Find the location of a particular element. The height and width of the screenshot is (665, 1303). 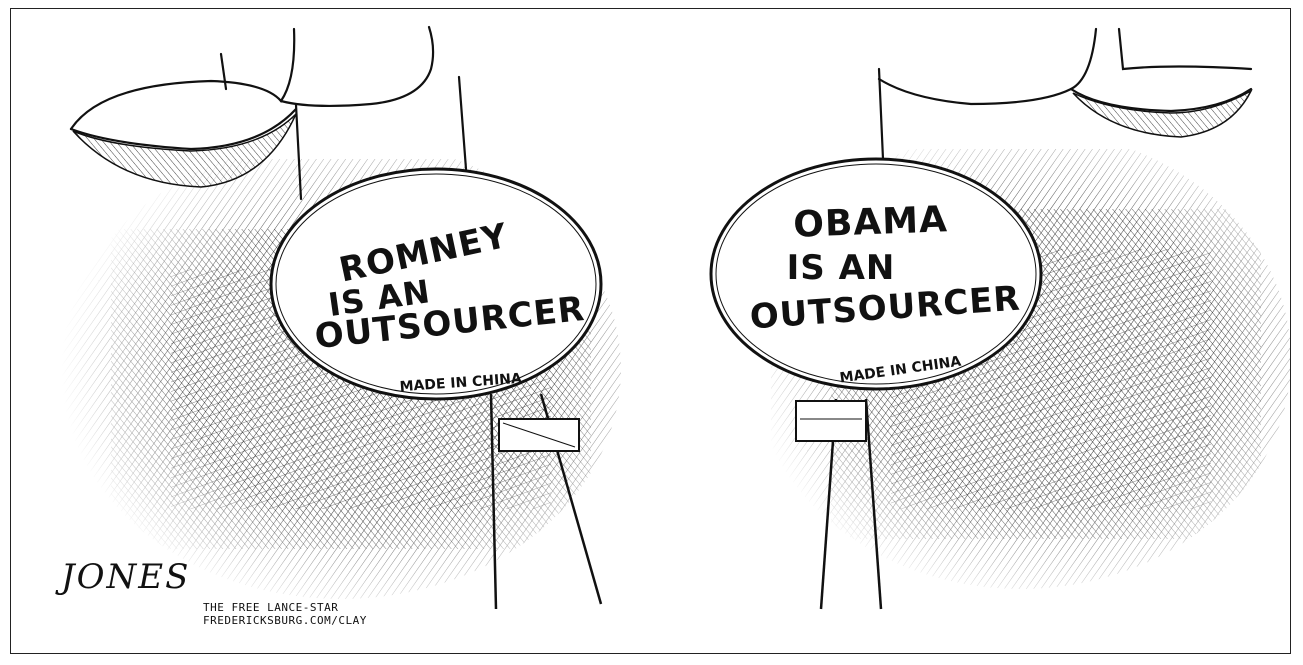

artist-signature: JONES is located at coordinates (126, 577).